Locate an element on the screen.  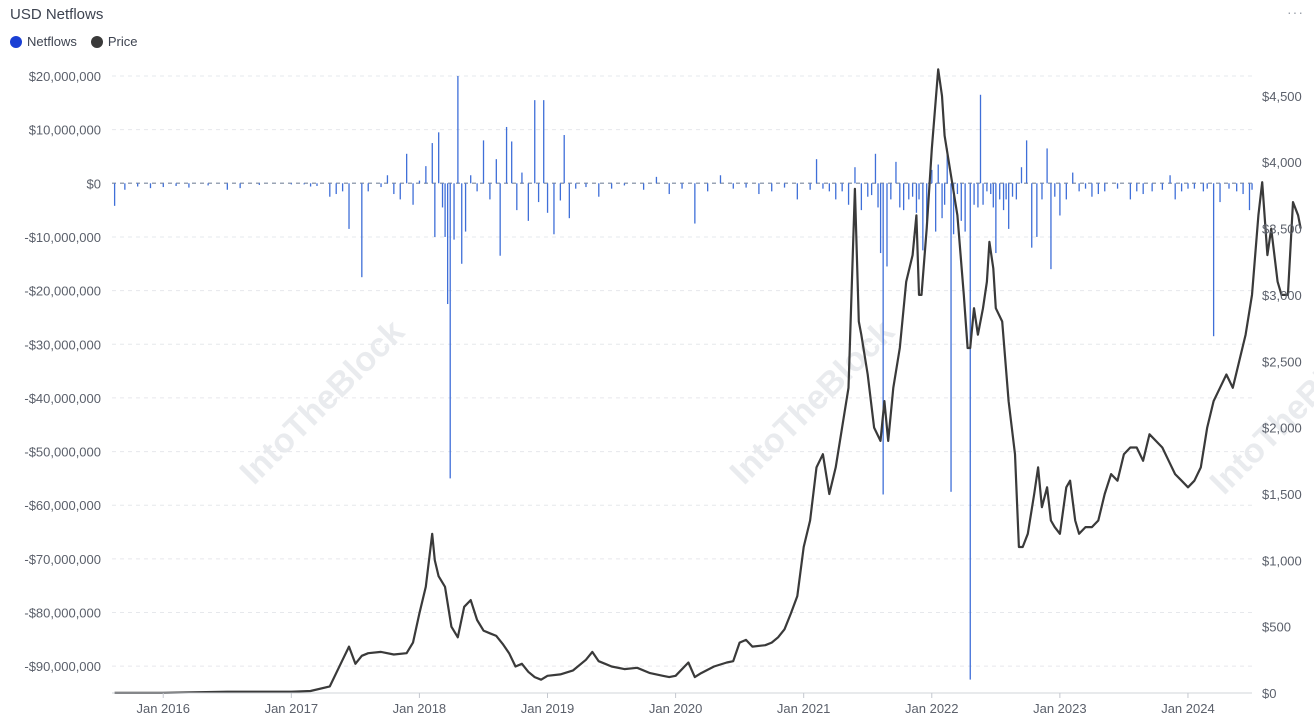
x-tick-label: Jan 2023 is located at coordinates (1060, 708).